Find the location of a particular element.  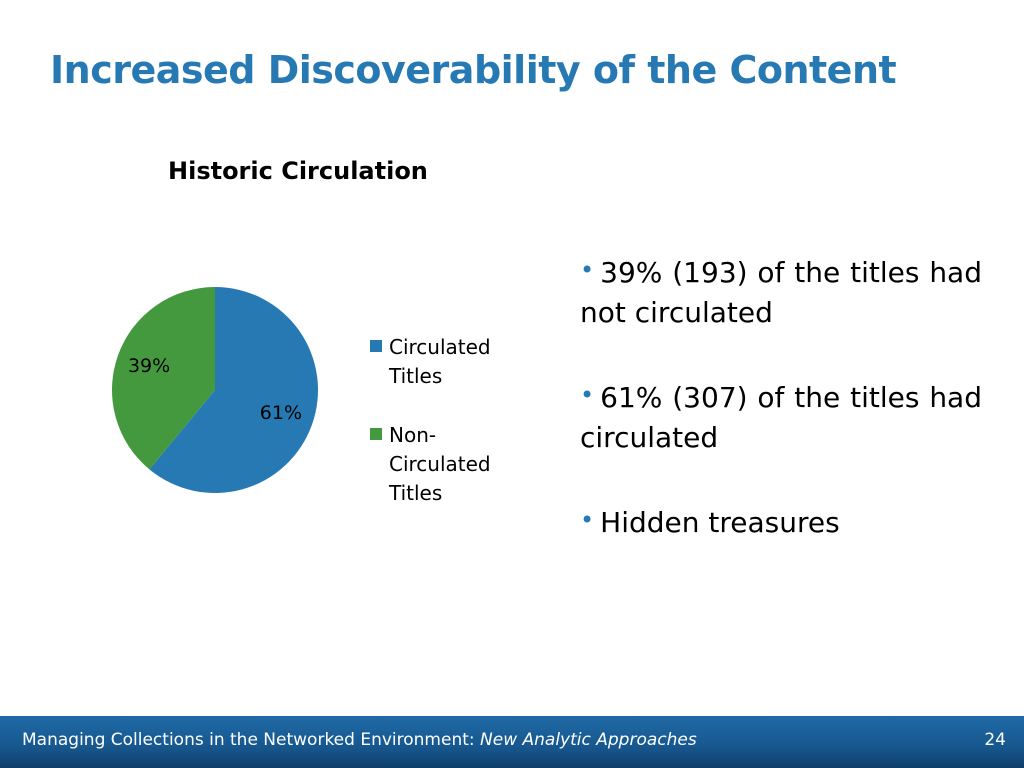

legend-item-circulated: Circulated Titles is located at coordinates (455, 362).